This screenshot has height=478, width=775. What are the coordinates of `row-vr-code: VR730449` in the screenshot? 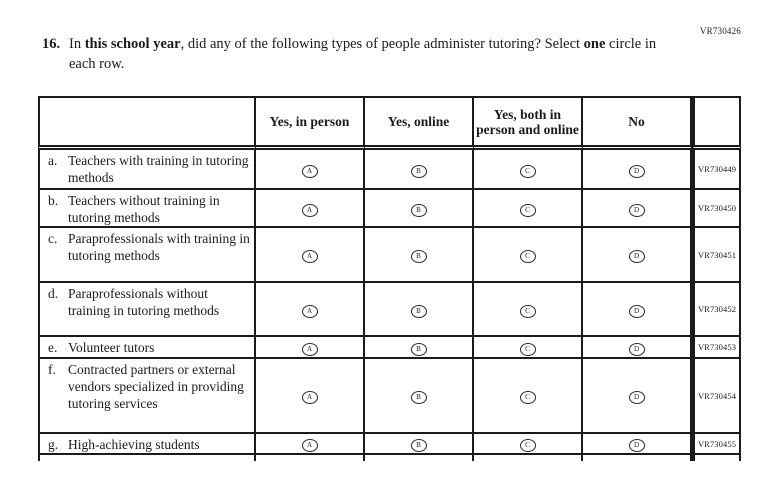 It's located at (716, 170).